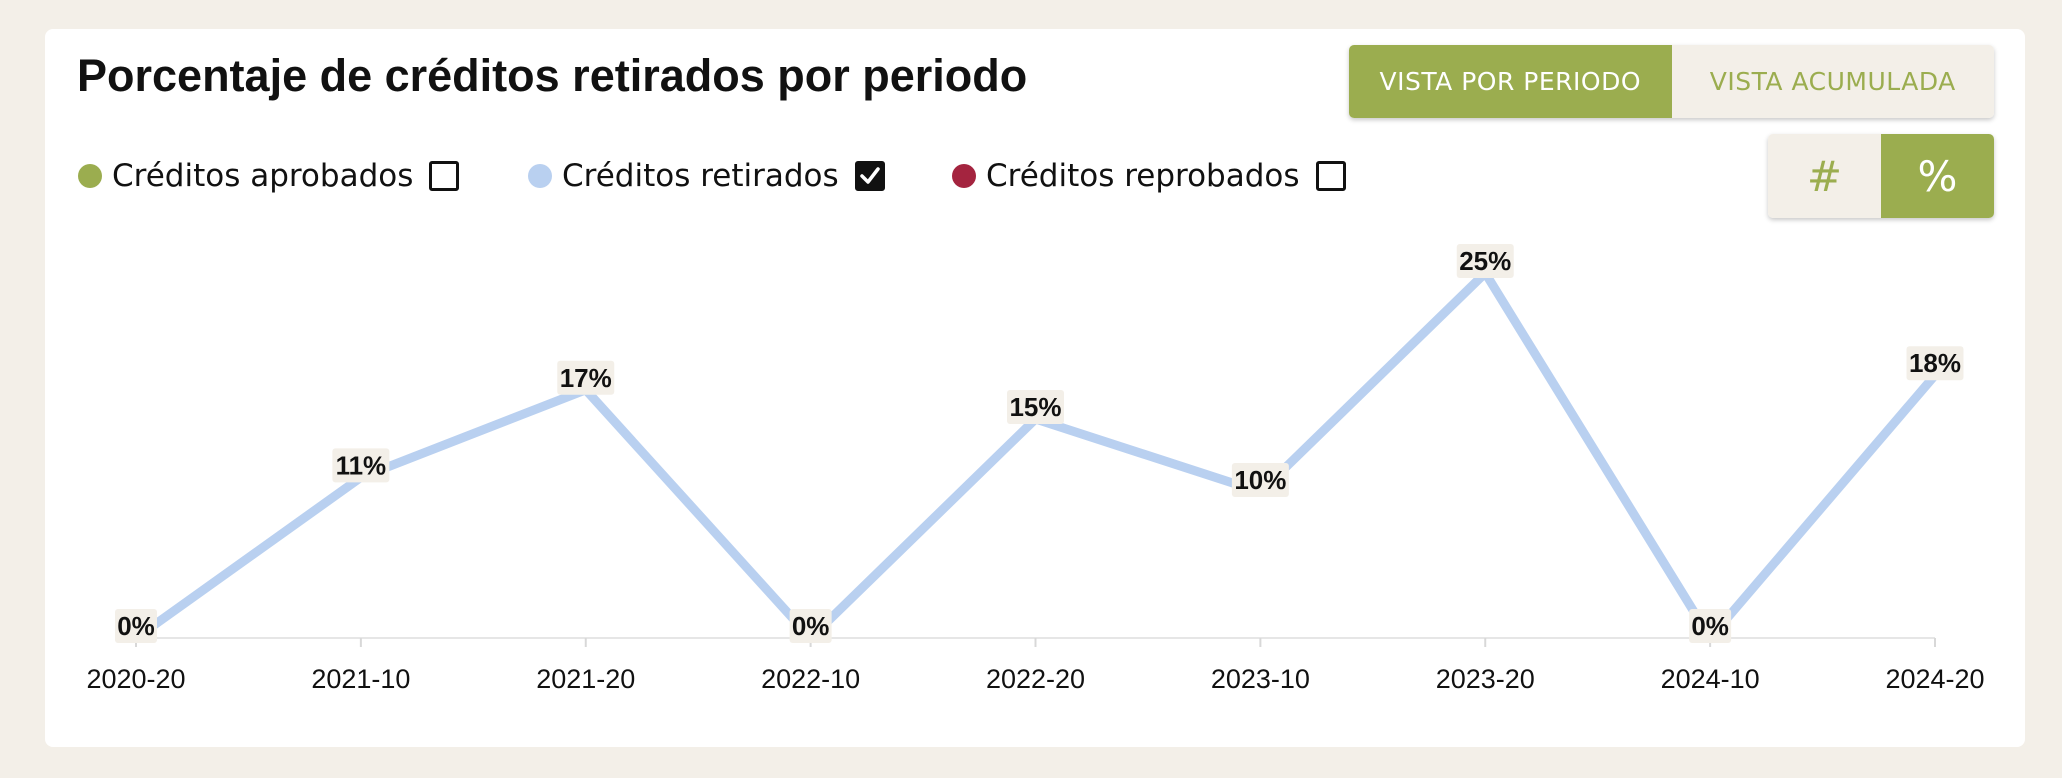 The height and width of the screenshot is (778, 2062). I want to click on data-label: 18%, so click(1935, 363).